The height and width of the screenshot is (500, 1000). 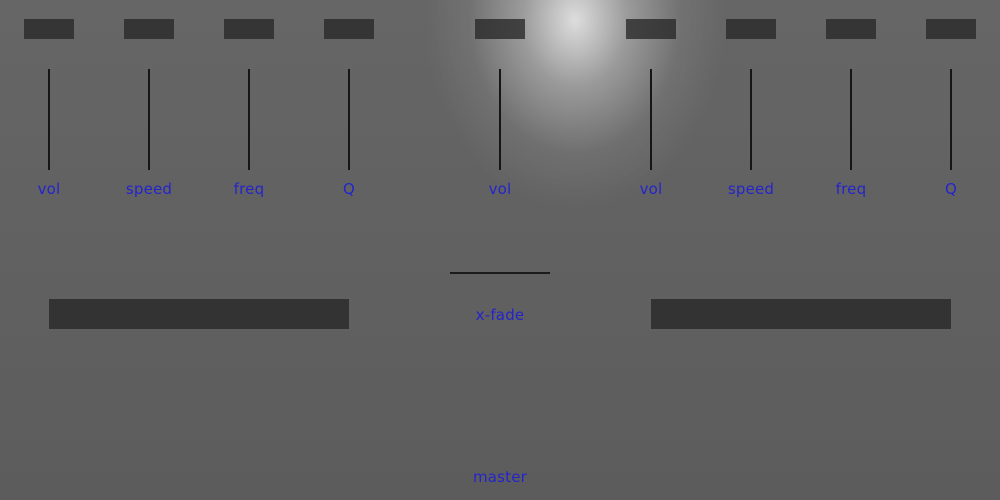 I want to click on deck-a-q-button, so click(x=349, y=29).